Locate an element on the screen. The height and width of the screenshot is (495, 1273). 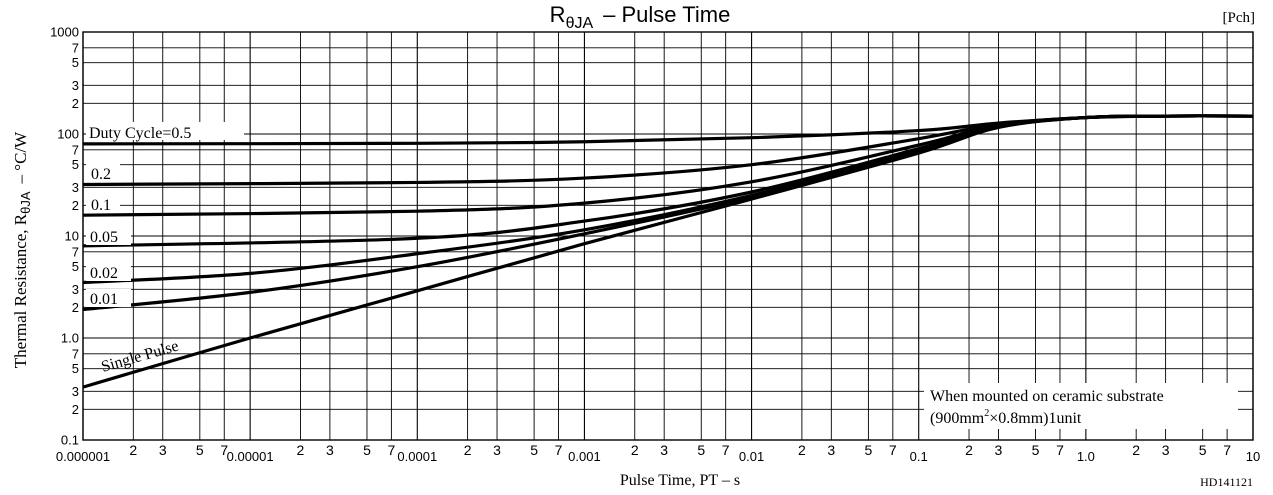
annotation-line-1: When mounted on ceramic substrate is located at coordinates (1047, 396).